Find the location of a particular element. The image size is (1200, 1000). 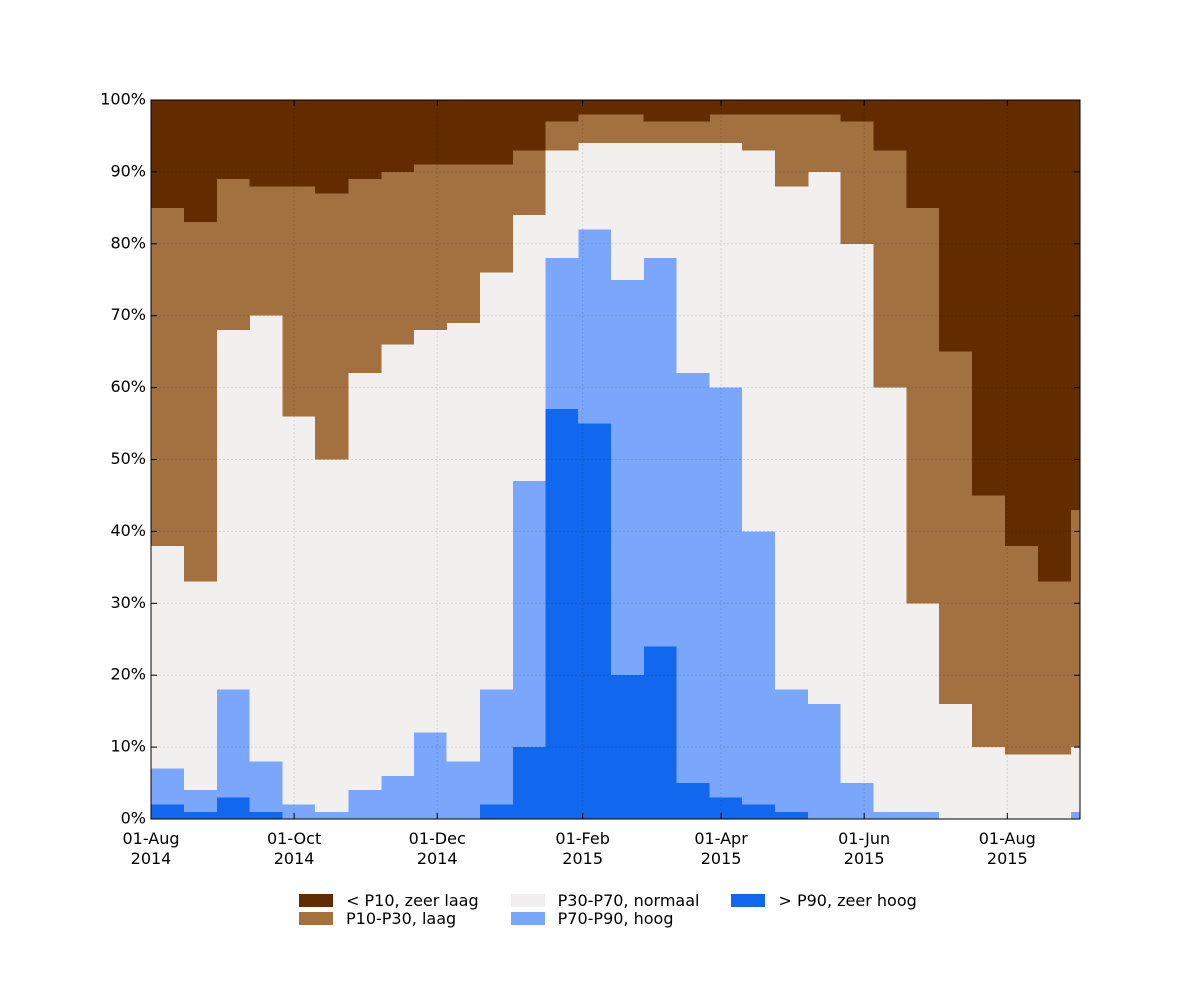

y-tick-label: 70% is located at coordinates (128, 314).